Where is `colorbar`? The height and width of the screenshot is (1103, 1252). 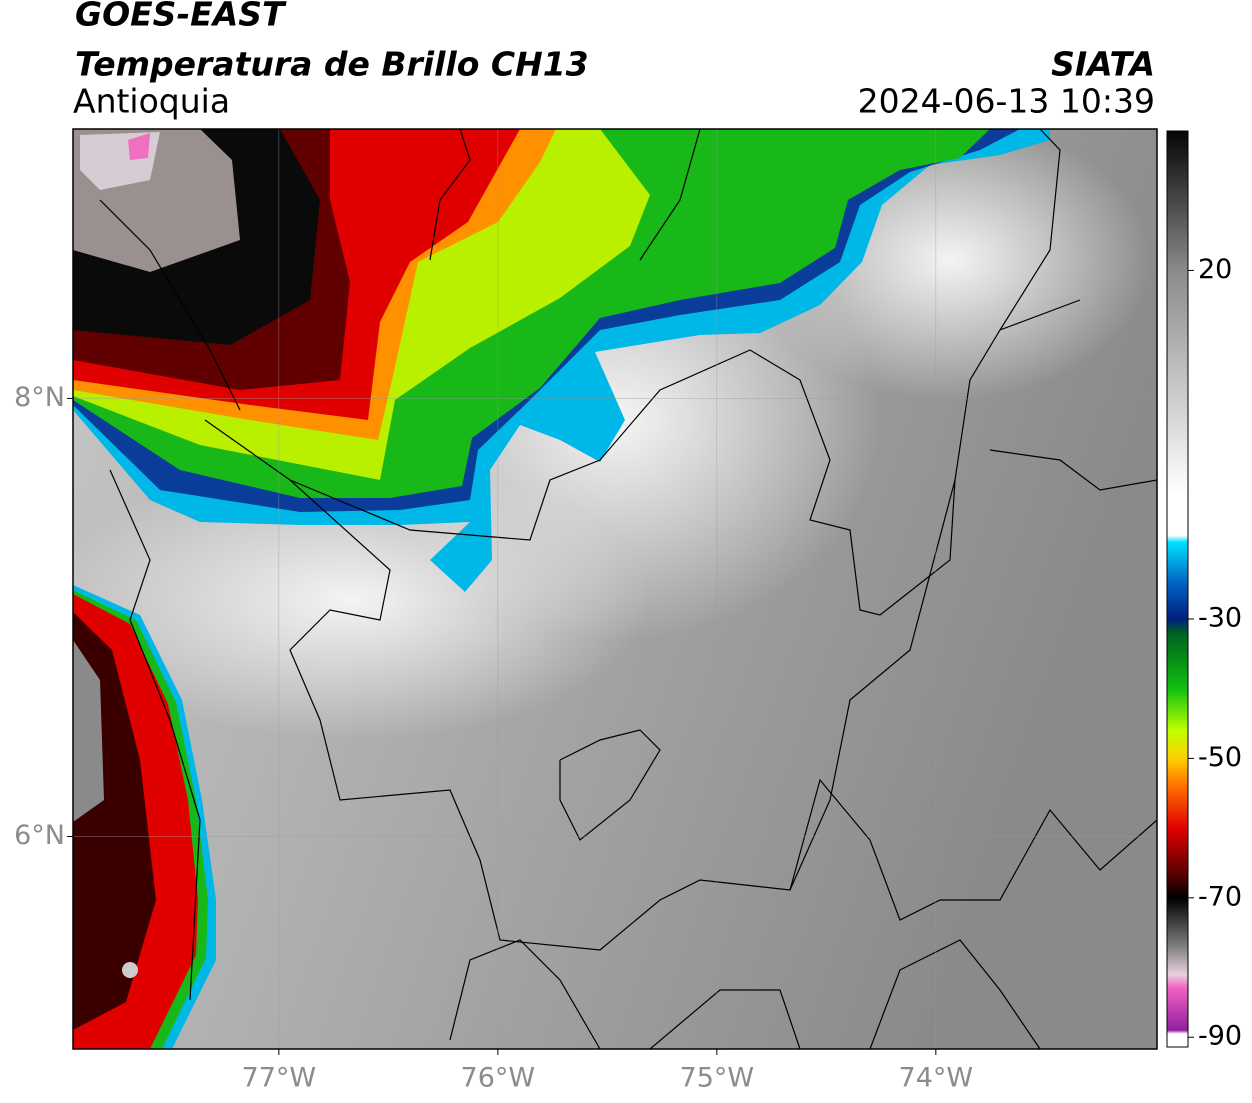
colorbar is located at coordinates (1177, 589).